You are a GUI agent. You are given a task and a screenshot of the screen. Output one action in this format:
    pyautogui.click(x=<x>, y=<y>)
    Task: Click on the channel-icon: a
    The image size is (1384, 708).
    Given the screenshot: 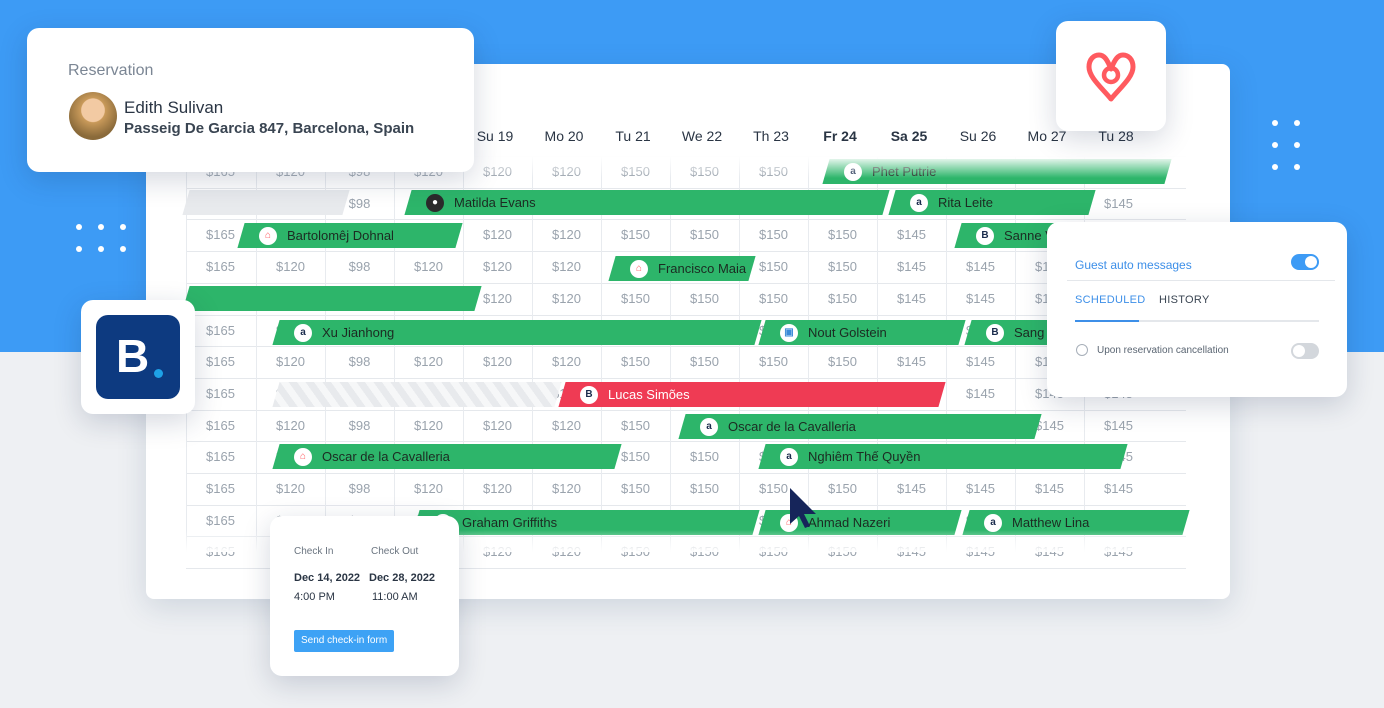 What is the action you would take?
    pyautogui.click(x=303, y=332)
    